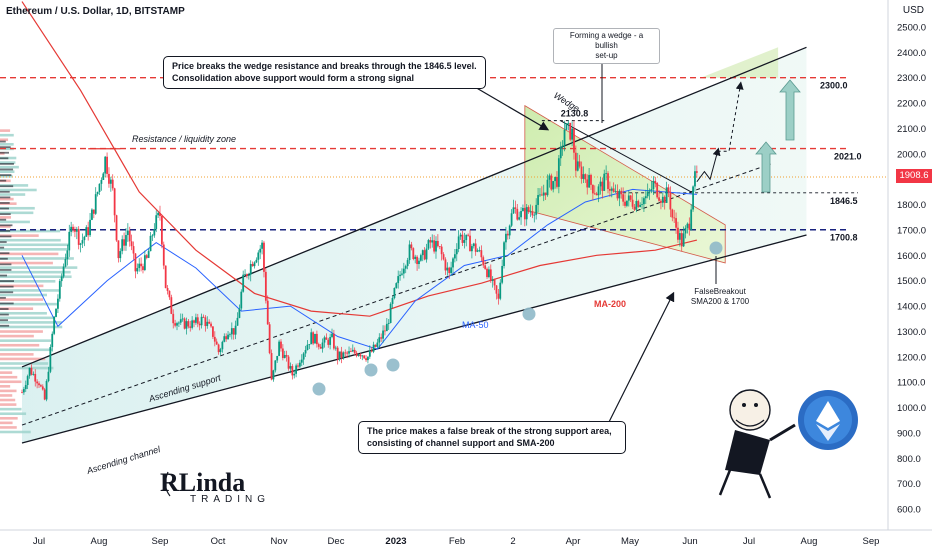 The height and width of the screenshot is (550, 932). What do you see at coordinates (215, 486) in the screenshot?
I see `brand-logo: RLinda TRADING` at bounding box center [215, 486].